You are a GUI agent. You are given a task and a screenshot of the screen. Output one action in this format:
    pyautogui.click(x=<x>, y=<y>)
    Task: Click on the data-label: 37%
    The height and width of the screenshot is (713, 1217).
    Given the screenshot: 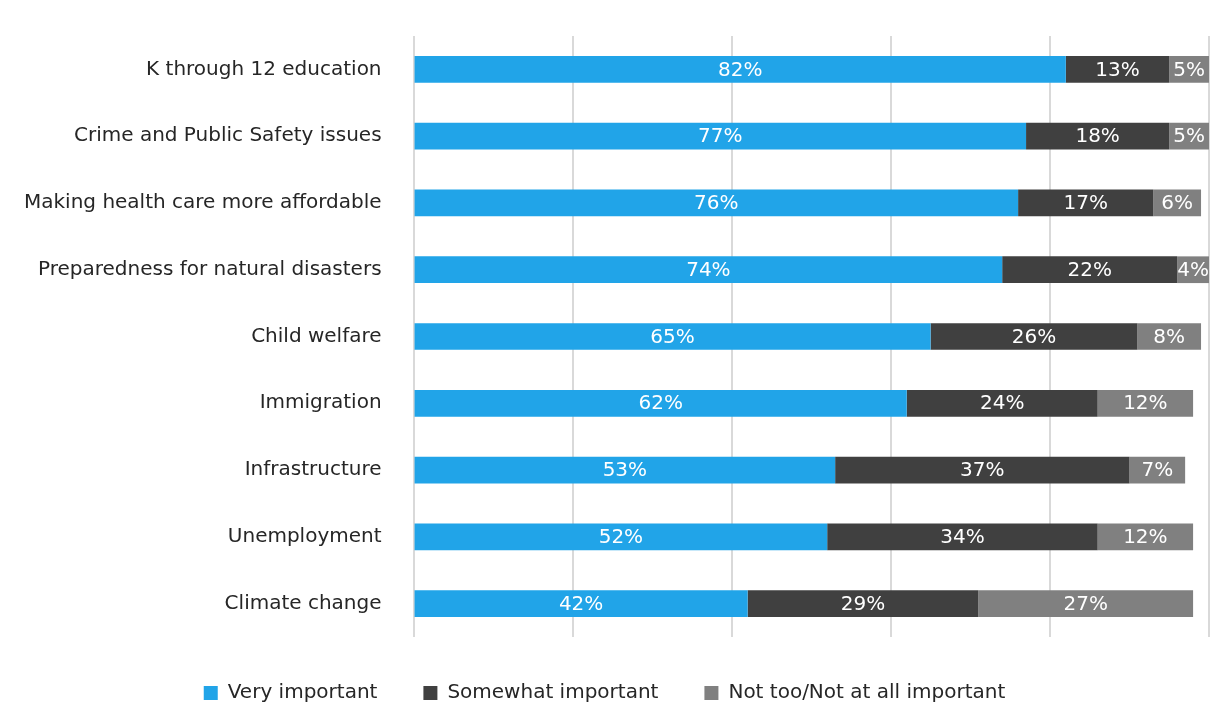 What is the action you would take?
    pyautogui.click(x=982, y=469)
    